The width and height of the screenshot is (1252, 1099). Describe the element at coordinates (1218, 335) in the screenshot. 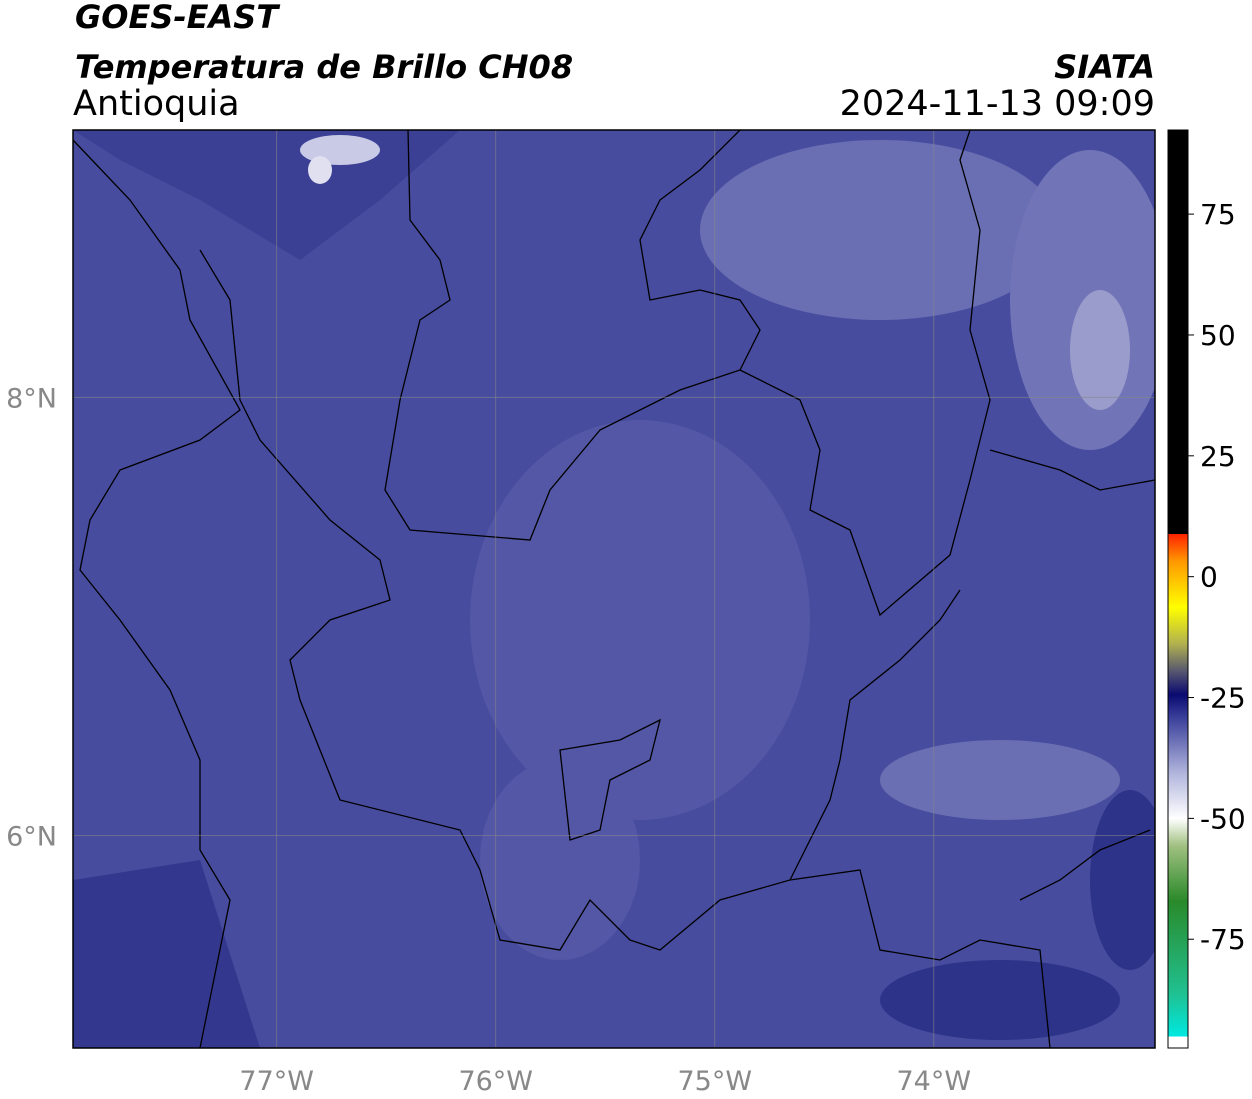

I see `colorbar-tick-label: 50` at that location.